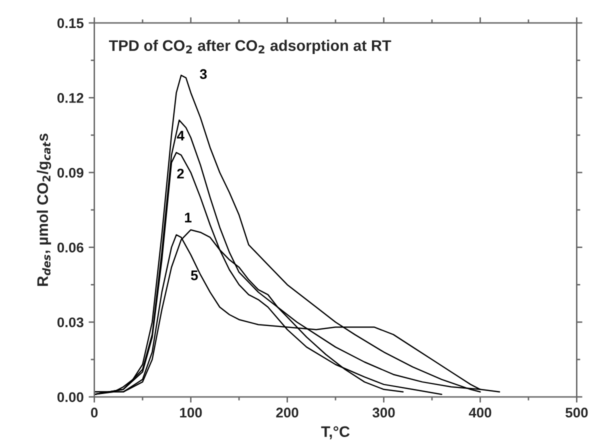  I want to click on x-tick-label: 200, so click(287, 413).